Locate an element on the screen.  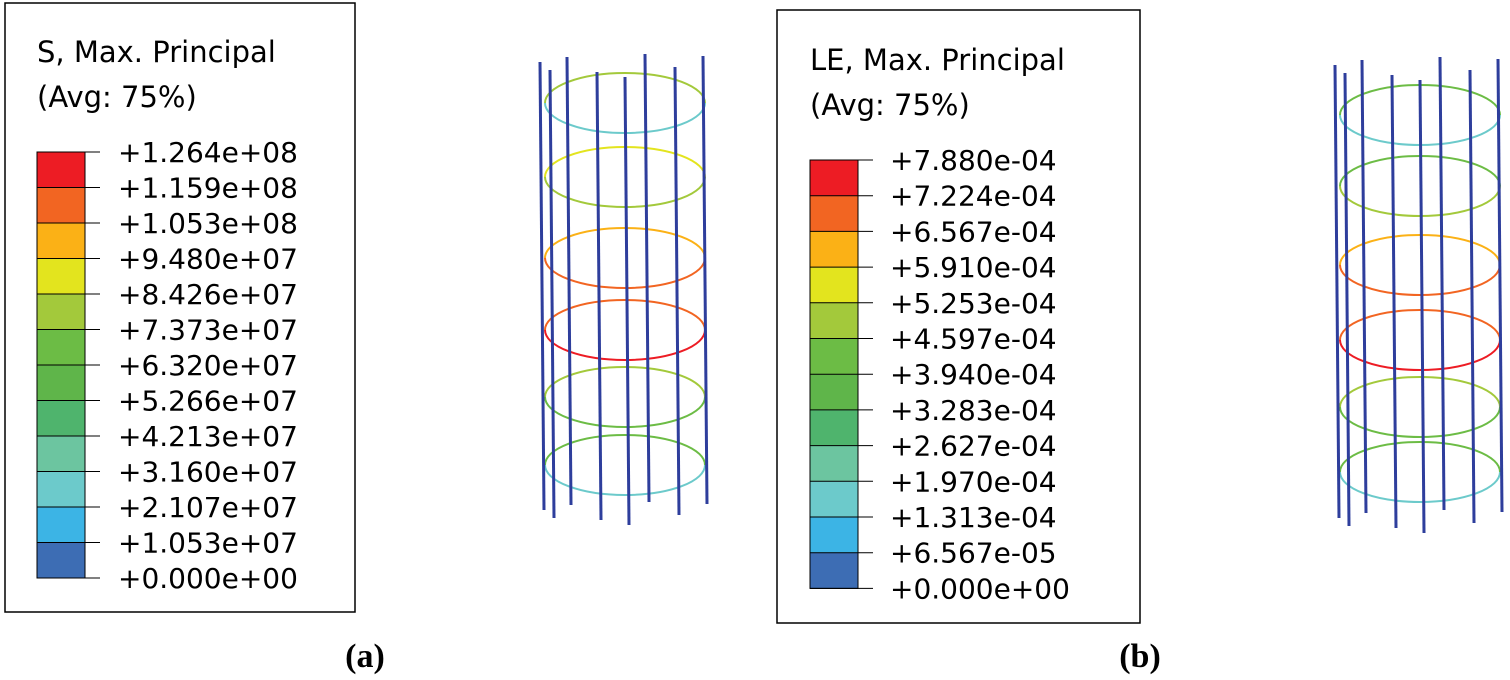
legend-label: +4.597e-04 is located at coordinates (973, 339).